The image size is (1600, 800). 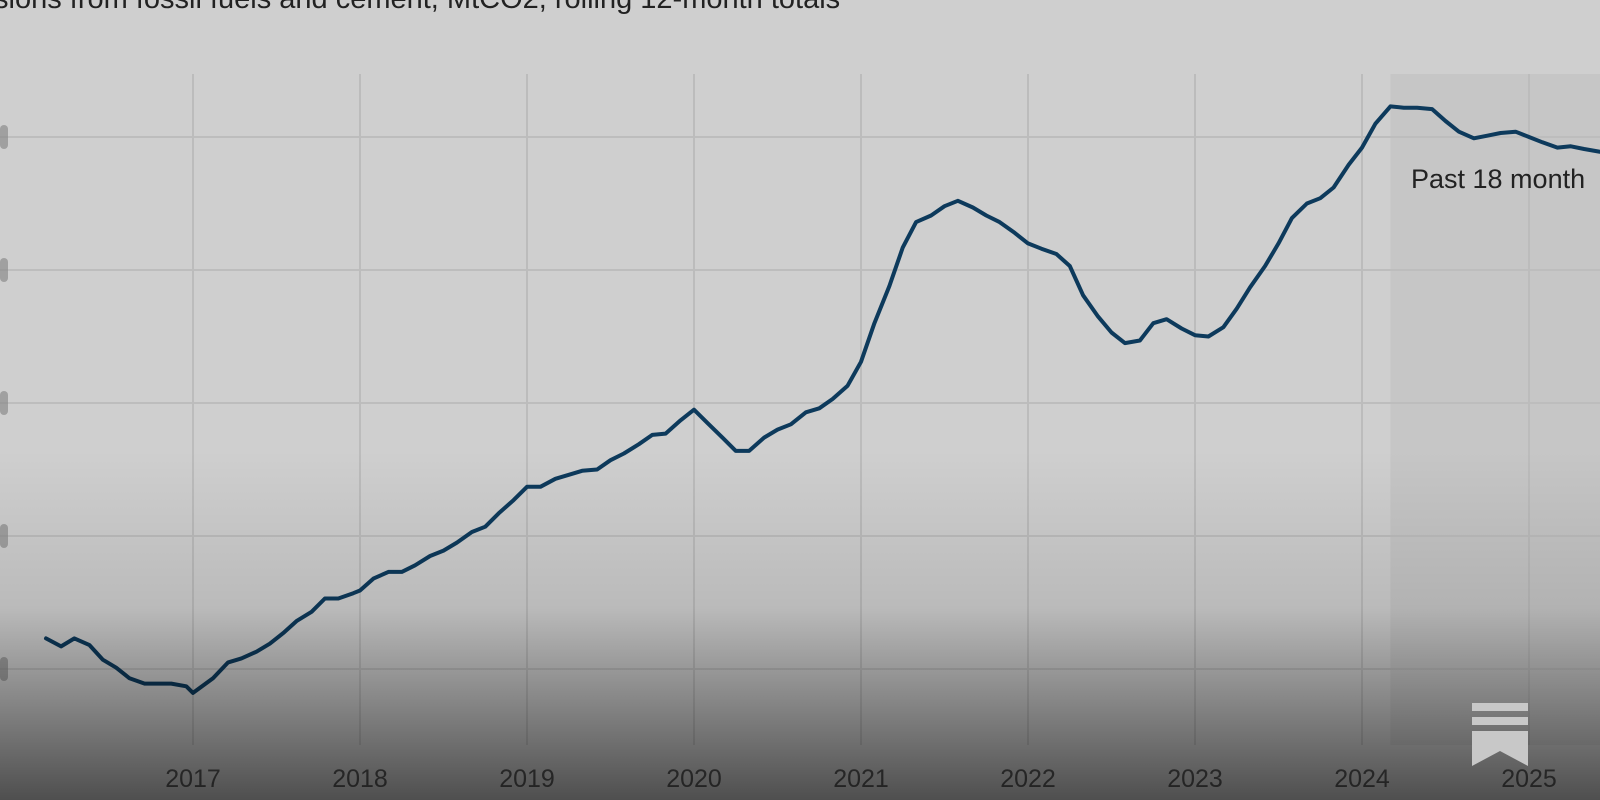 What do you see at coordinates (1498, 179) in the screenshot?
I see `shaded-region-annotation: Past 18 month` at bounding box center [1498, 179].